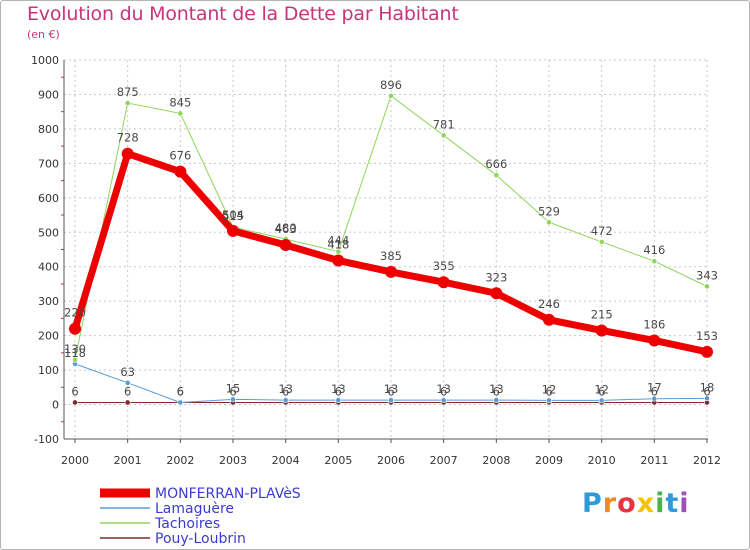  I want to click on x-tick-label: 2004, so click(286, 460).